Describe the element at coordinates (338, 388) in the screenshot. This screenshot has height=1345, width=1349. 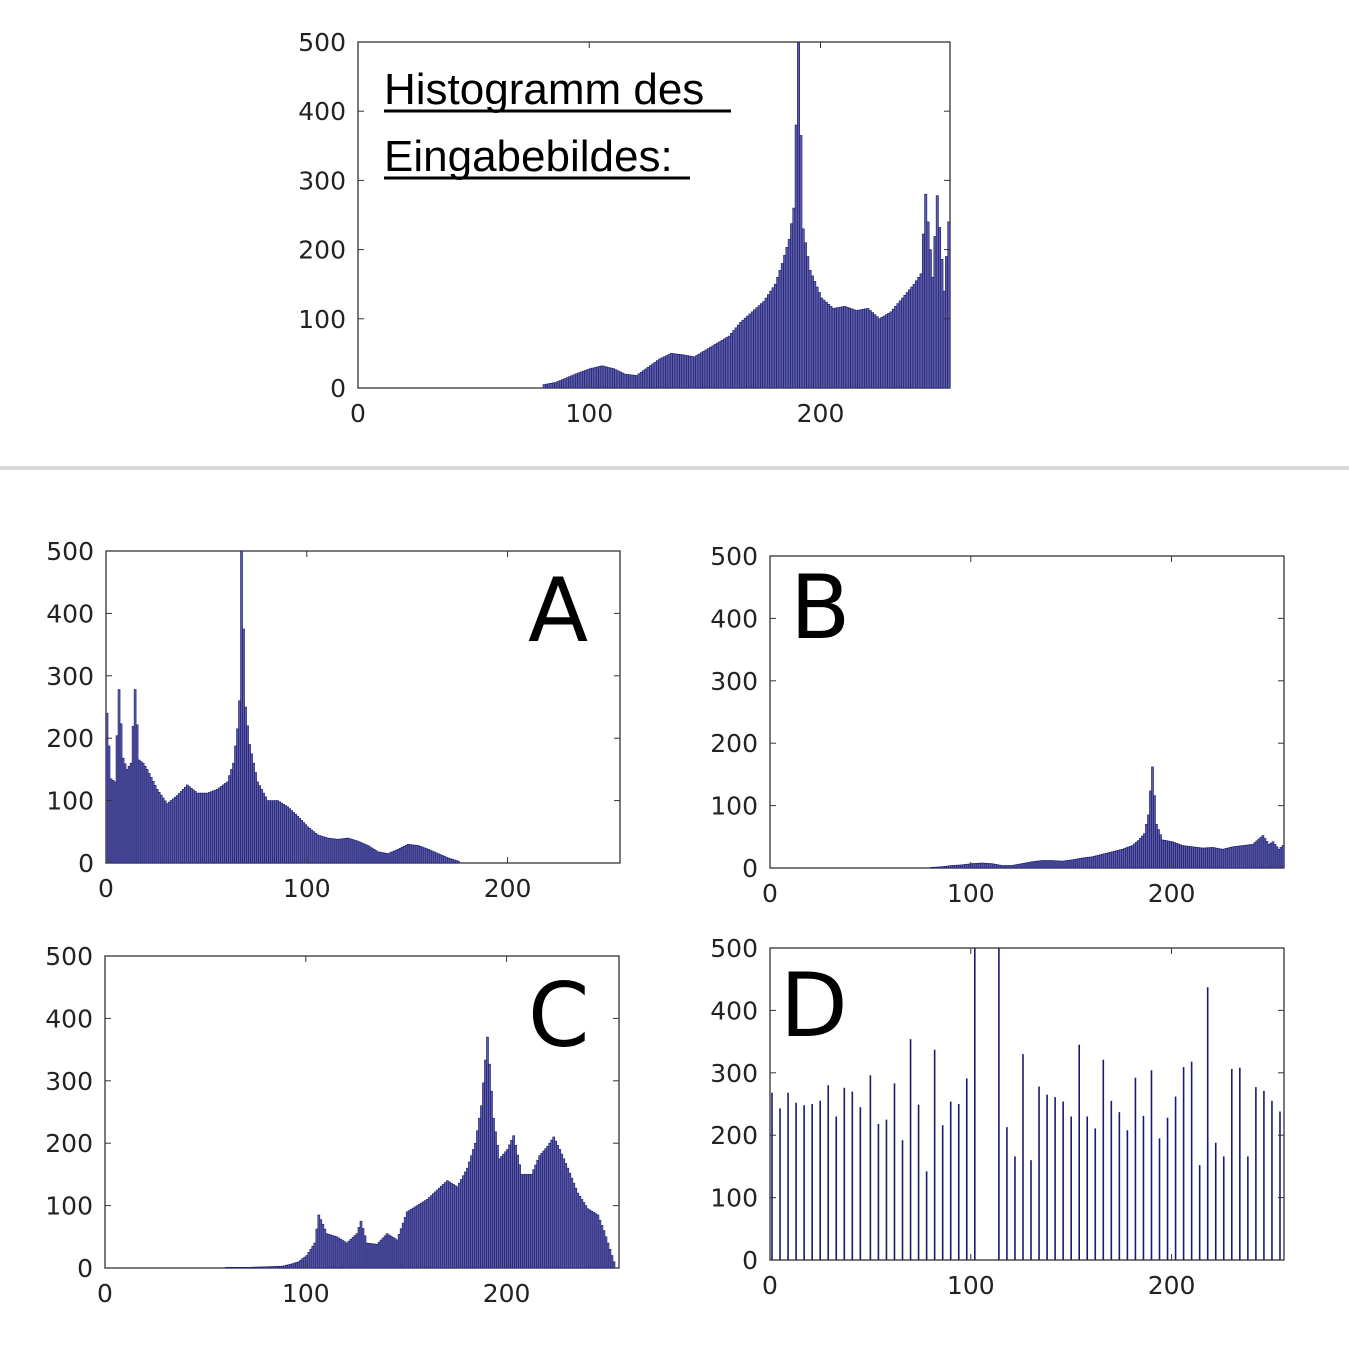
I see `y-tick-label: 0` at that location.